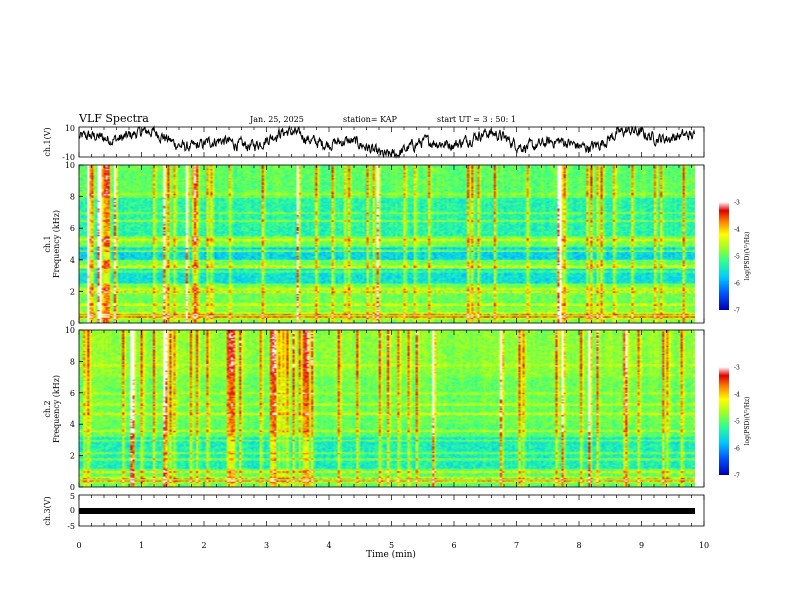 The image size is (792, 612). Describe the element at coordinates (203, 545) in the screenshot. I see `time-axis-tick-label: 2` at that location.